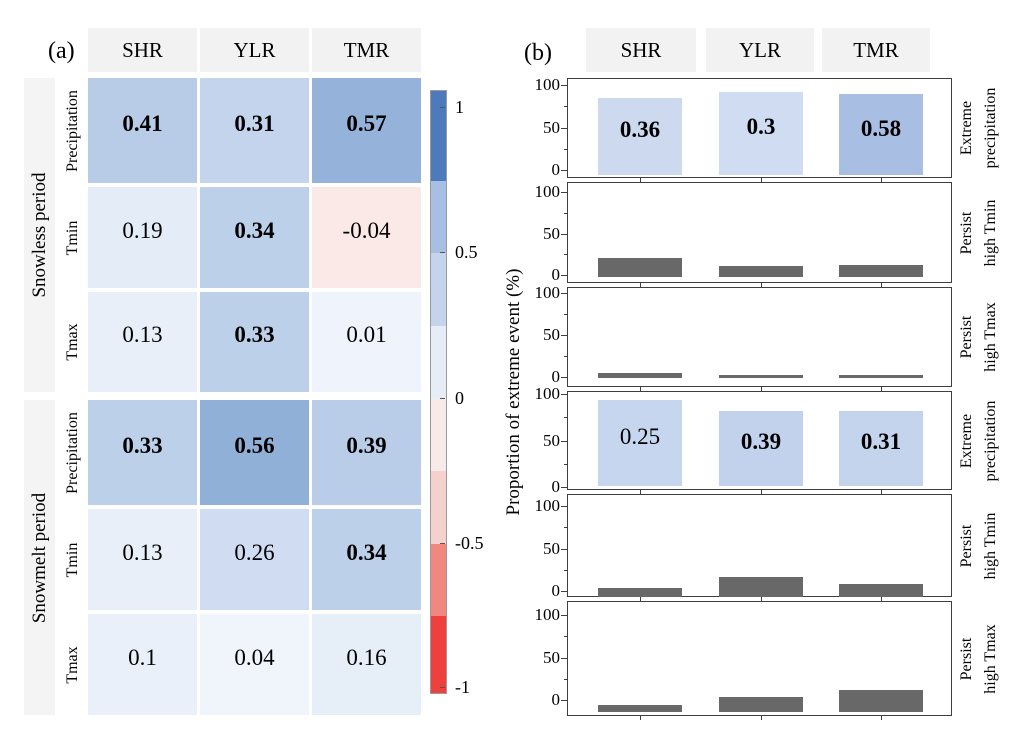 This screenshot has height=737, width=1024. Describe the element at coordinates (366, 130) in the screenshot. I see `heatmap-cell-r1-c3: 0.57` at that location.